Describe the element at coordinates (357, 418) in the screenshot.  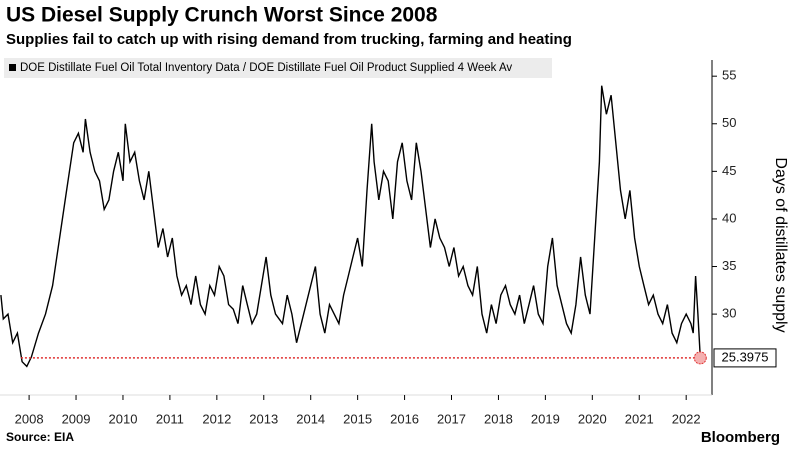
I see `x-tick-label: 2015` at that location.